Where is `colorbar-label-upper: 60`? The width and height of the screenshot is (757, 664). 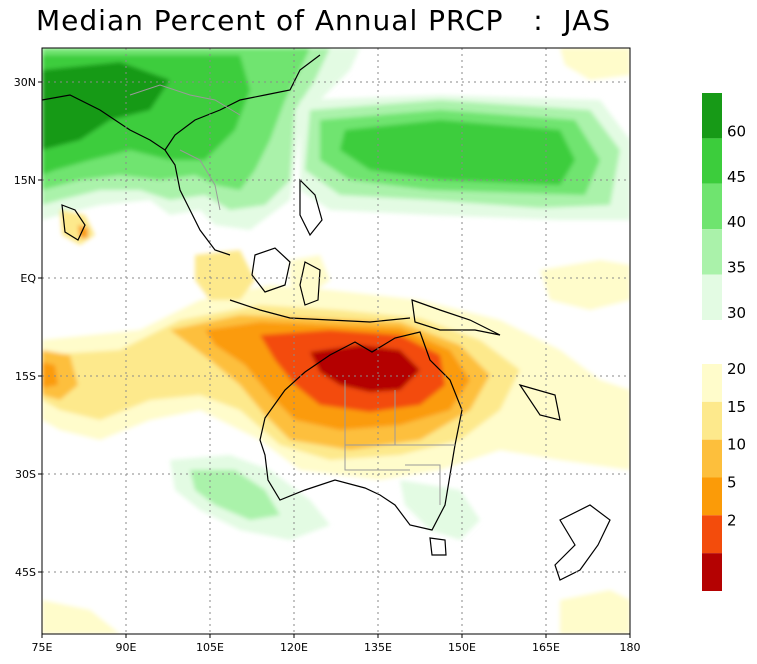
colorbar-label-upper: 60 is located at coordinates (736, 131).